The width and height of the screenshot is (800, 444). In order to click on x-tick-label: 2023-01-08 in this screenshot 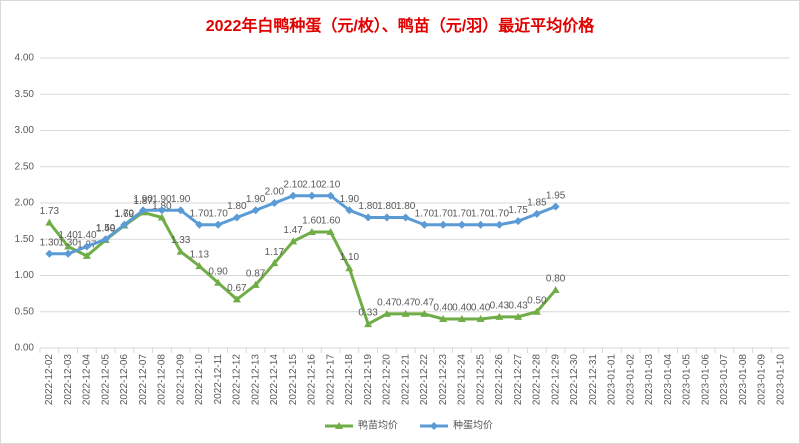, I will do `click(743, 380)`.